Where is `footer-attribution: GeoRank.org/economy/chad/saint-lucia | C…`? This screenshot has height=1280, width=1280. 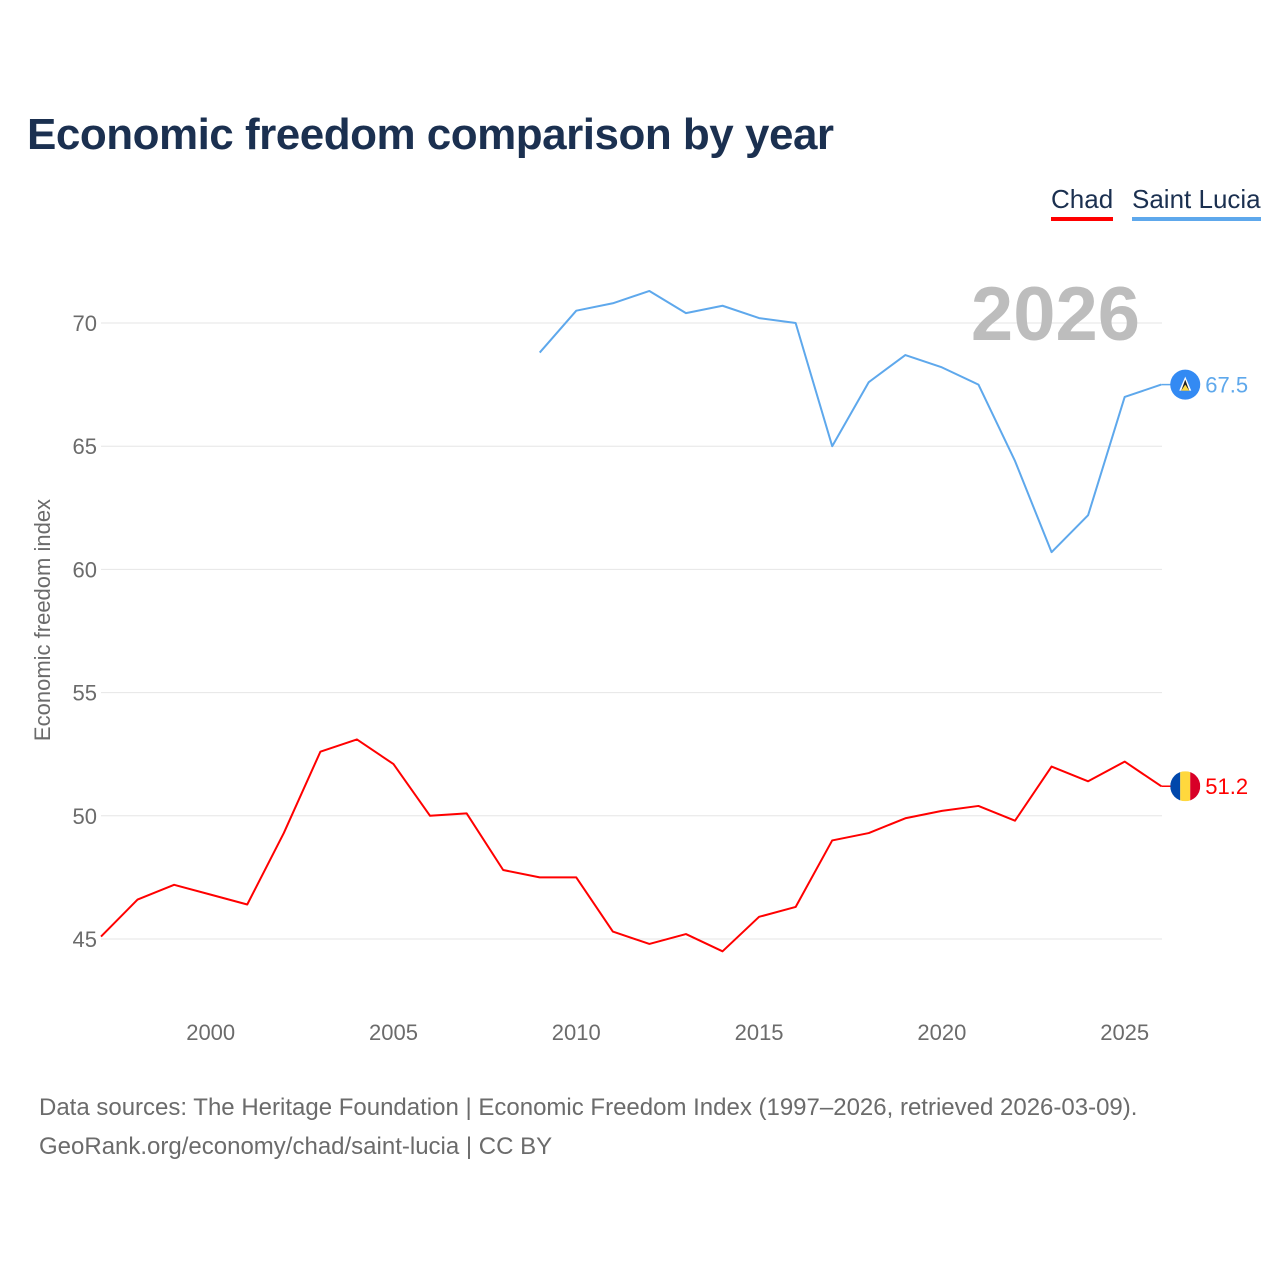
footer-attribution: GeoRank.org/economy/chad/saint-lucia | C… is located at coordinates (296, 1146).